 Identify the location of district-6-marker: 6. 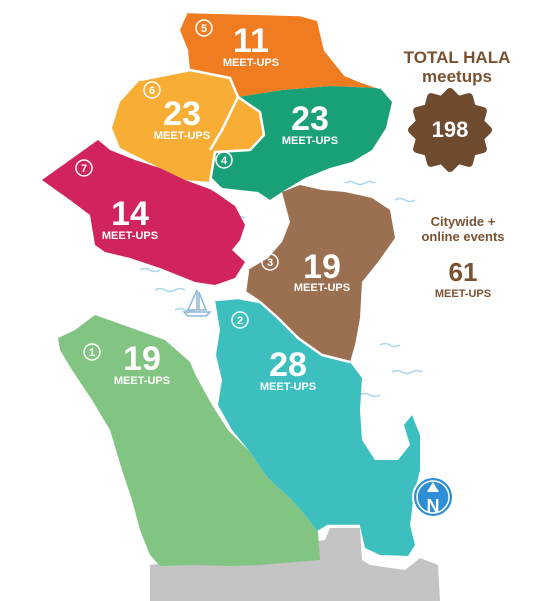
(152, 90).